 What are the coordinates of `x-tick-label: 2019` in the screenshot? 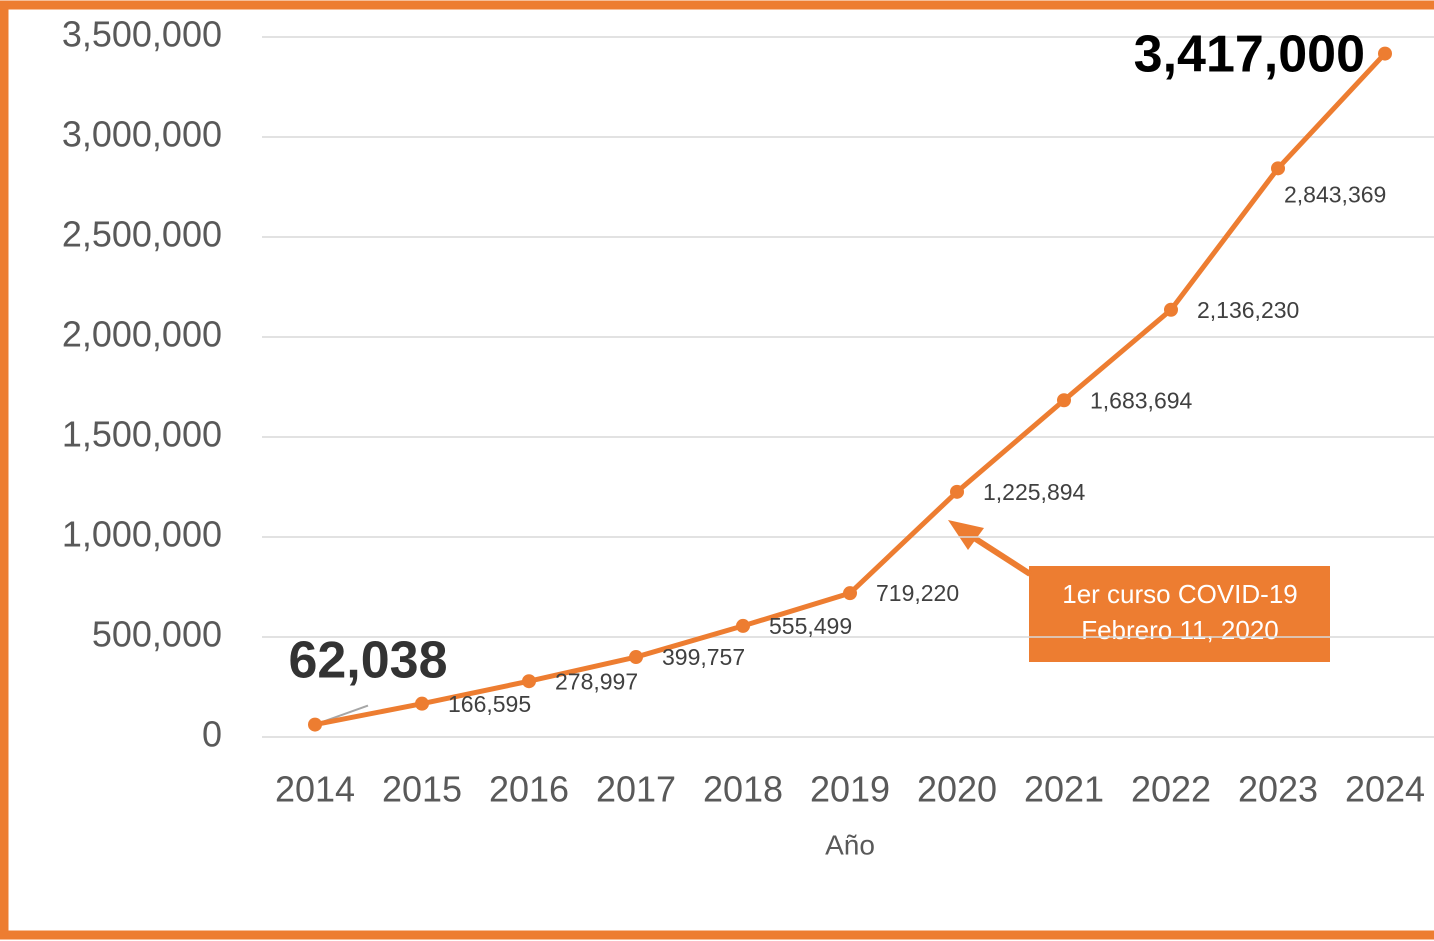 It's located at (850, 789).